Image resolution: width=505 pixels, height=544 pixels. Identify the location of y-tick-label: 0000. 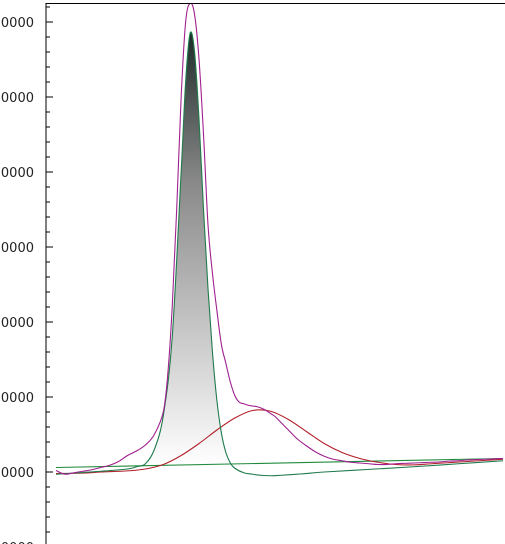
(17, 542).